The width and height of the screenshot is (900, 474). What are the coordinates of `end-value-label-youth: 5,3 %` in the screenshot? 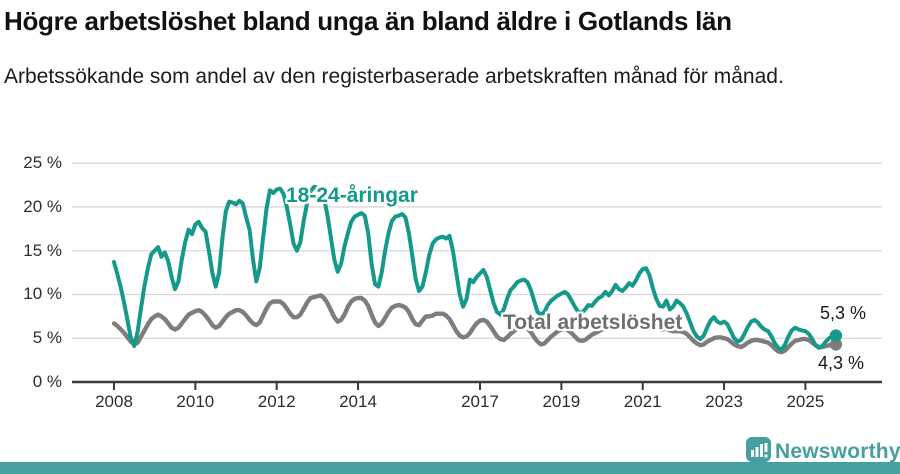 It's located at (843, 313).